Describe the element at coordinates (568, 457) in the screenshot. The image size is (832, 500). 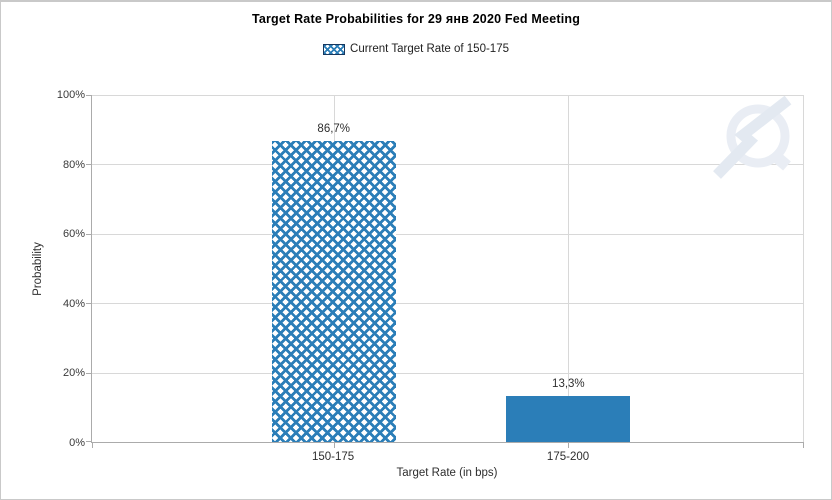
I see `x-tick-label: 175-200` at that location.